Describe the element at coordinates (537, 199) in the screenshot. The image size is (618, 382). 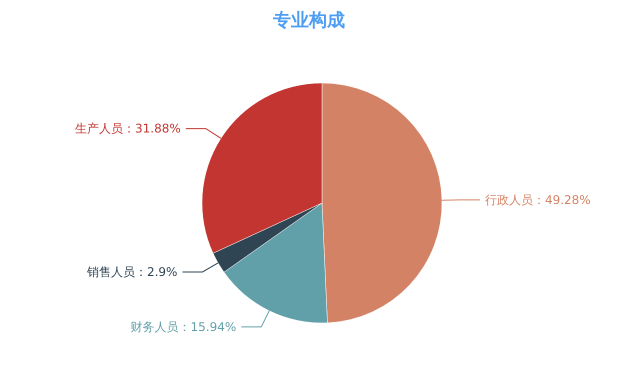
I see `slice-label: 行政人员：49.28%` at that location.